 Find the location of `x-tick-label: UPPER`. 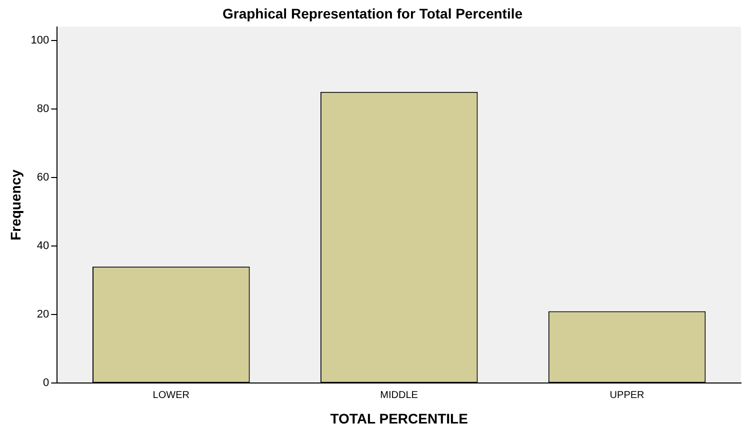

x-tick-label: UPPER is located at coordinates (627, 395).